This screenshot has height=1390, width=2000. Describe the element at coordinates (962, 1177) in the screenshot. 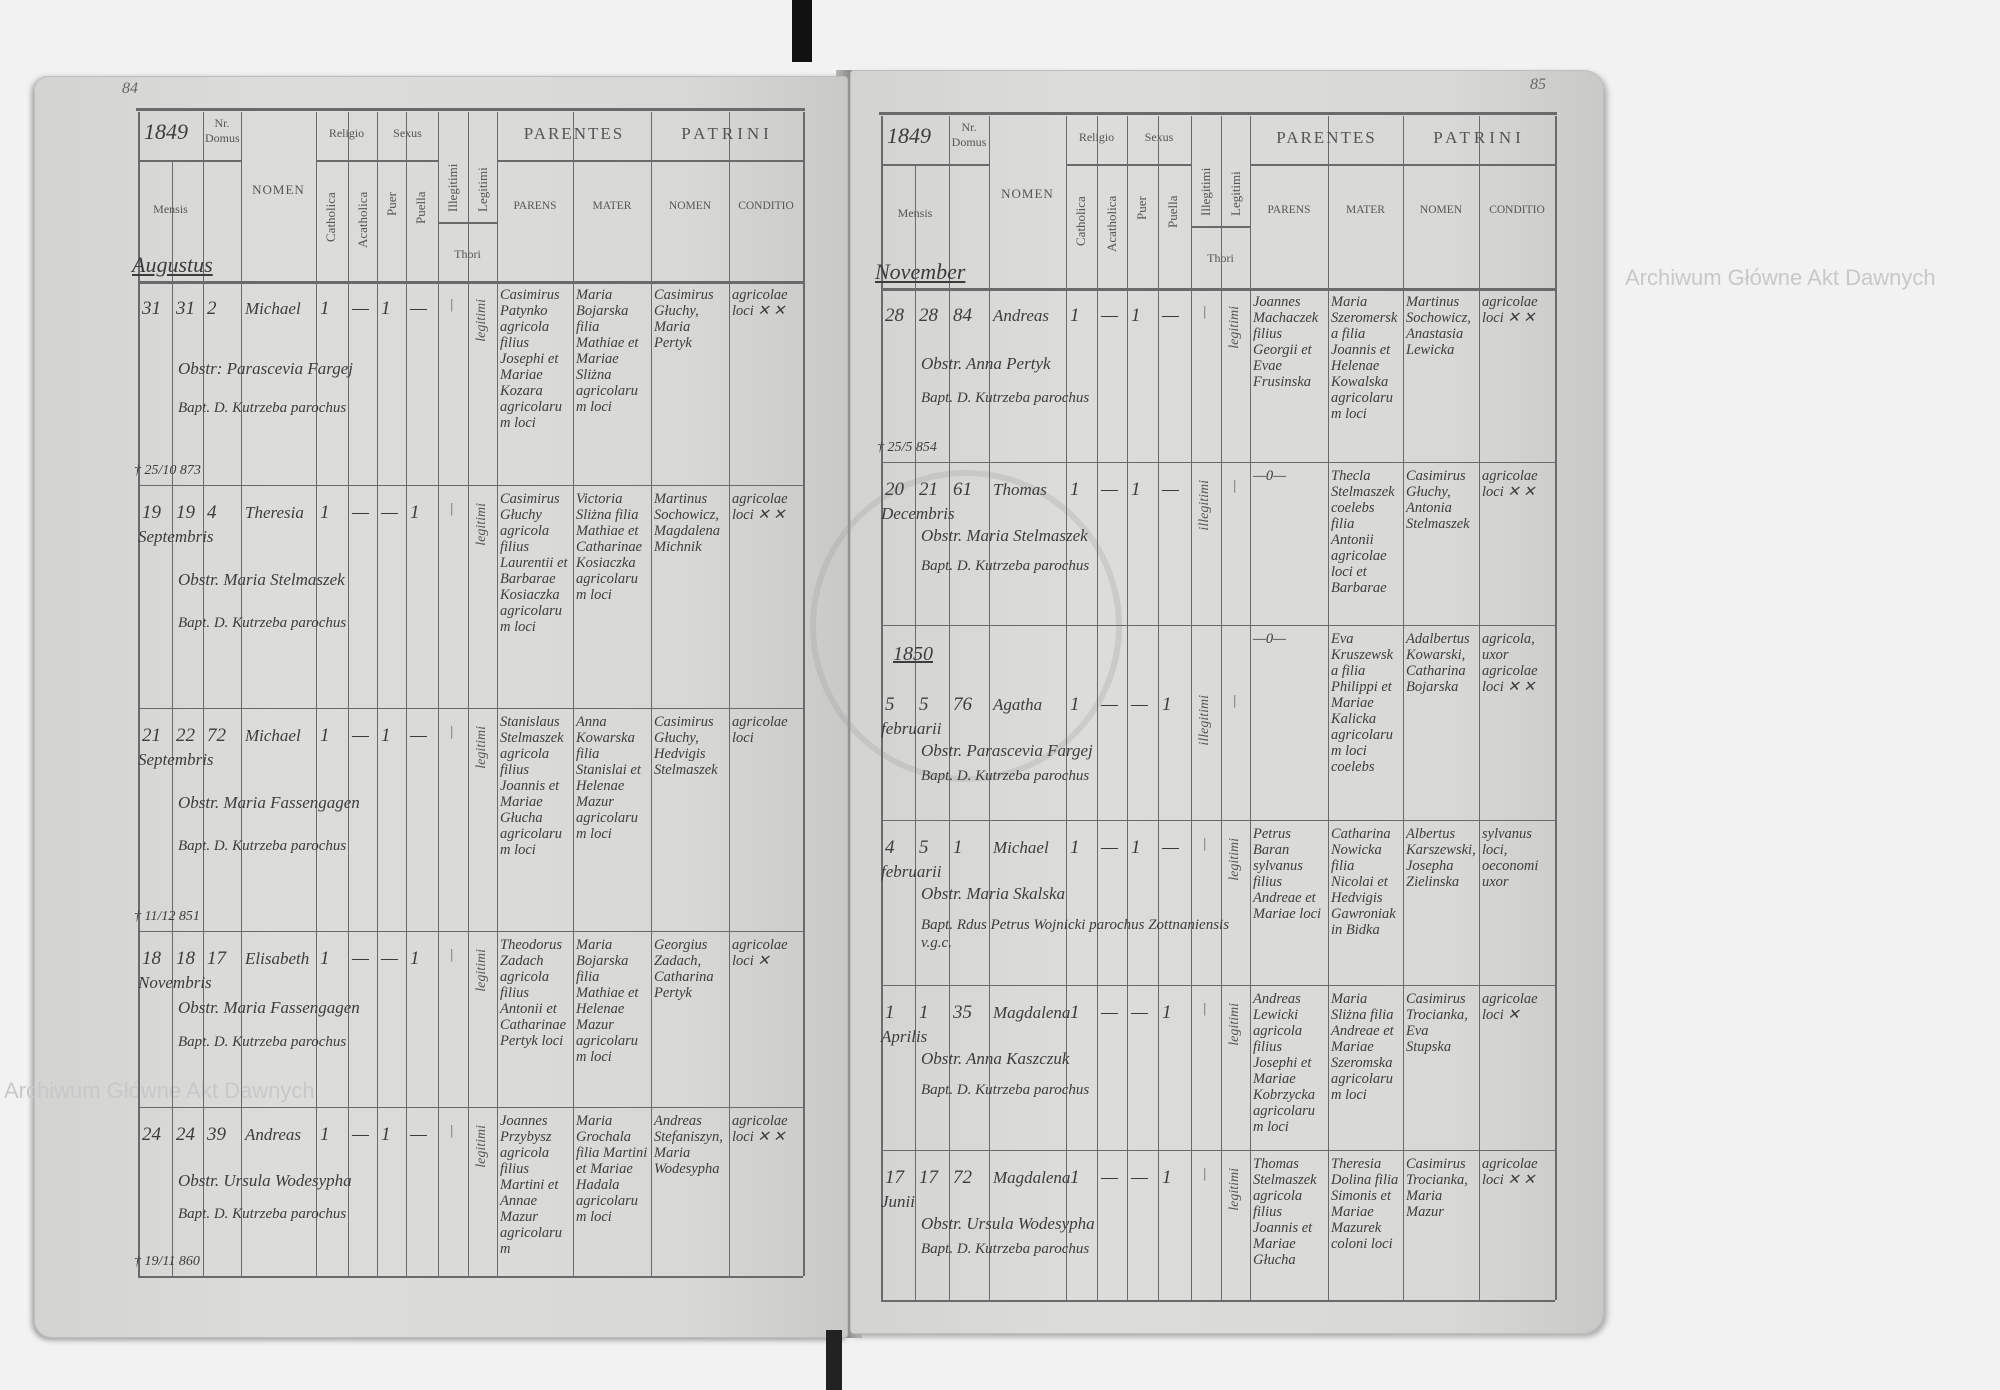

I see `entry-domus: 72` at that location.